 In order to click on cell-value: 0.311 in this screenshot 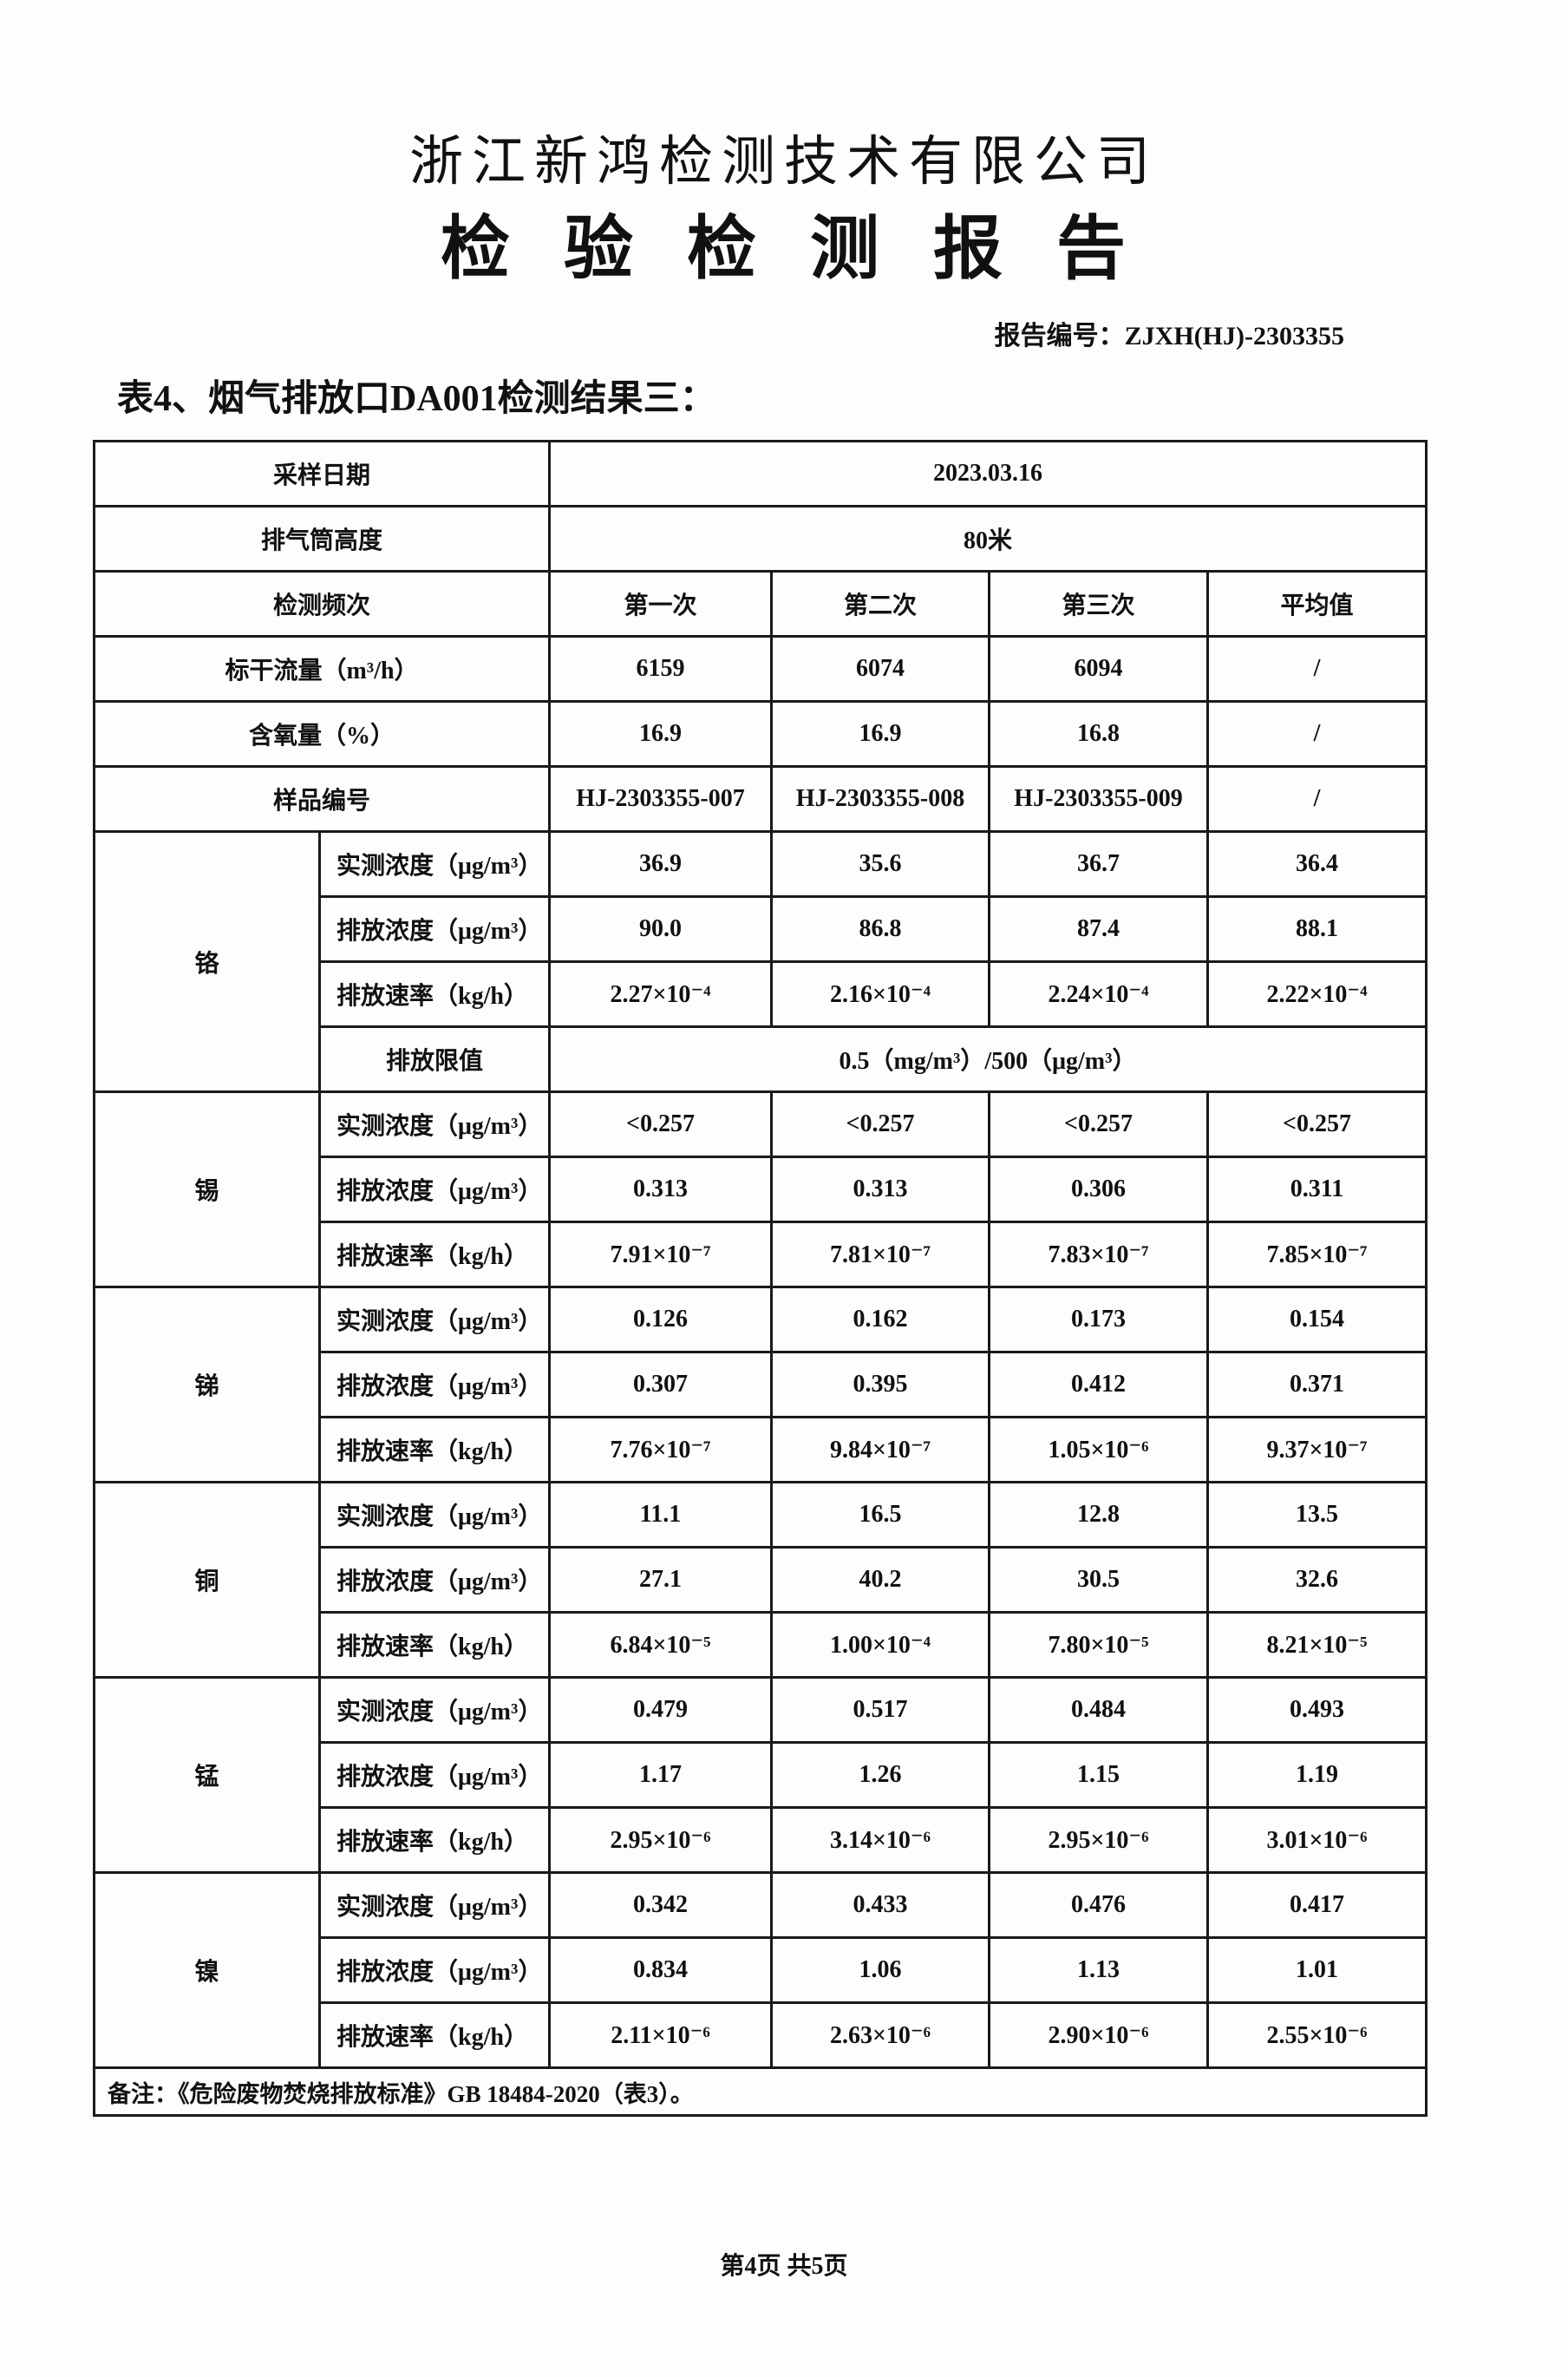, I will do `click(1317, 1189)`.